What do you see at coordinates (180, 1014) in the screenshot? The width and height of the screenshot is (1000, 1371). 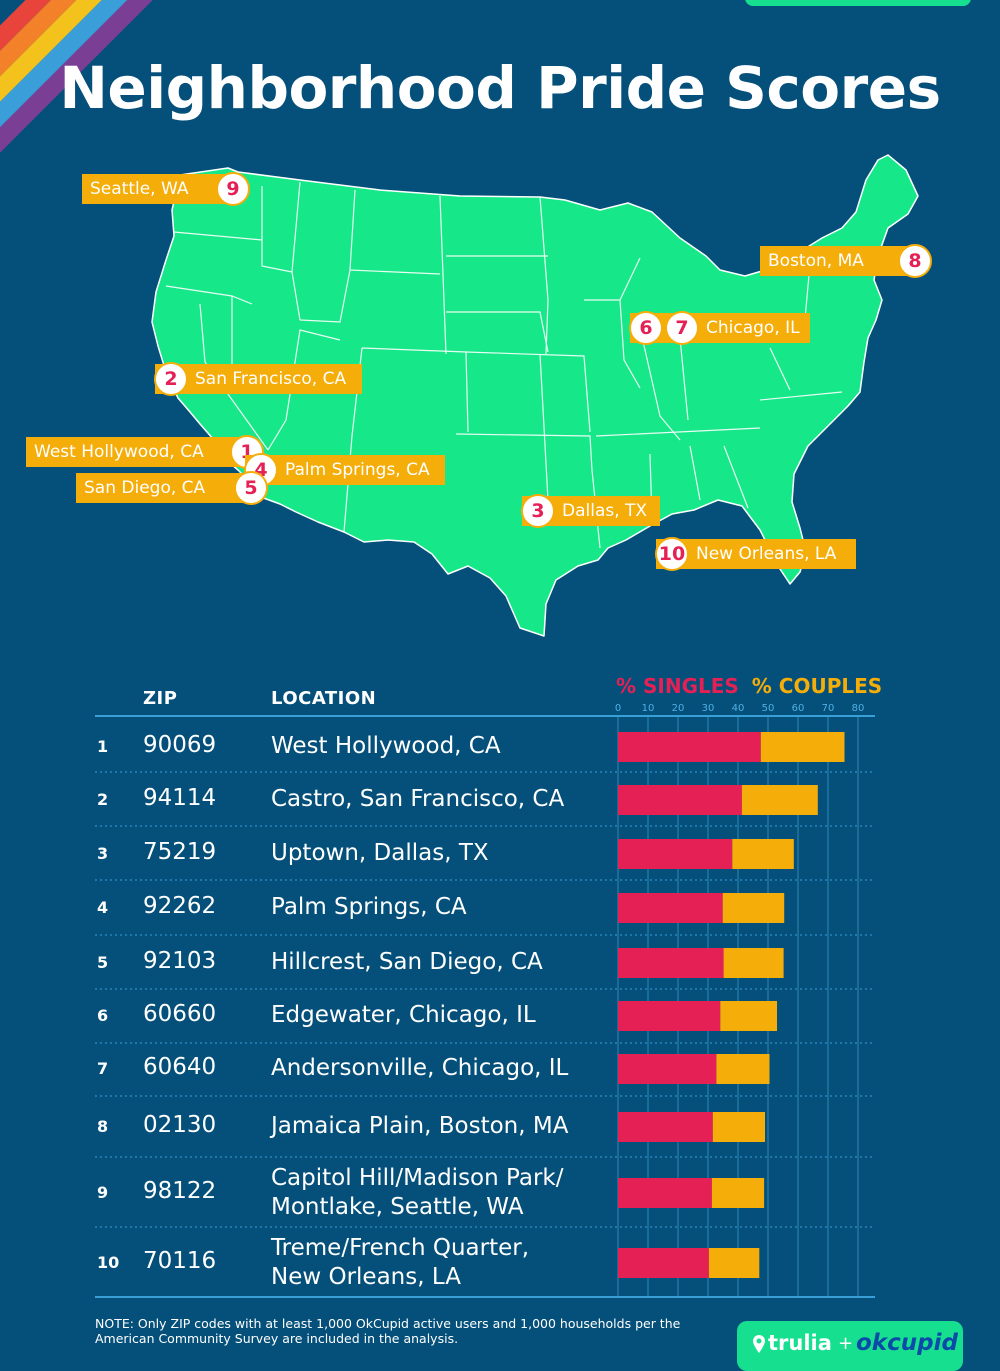 I see `row-zip: 60660` at bounding box center [180, 1014].